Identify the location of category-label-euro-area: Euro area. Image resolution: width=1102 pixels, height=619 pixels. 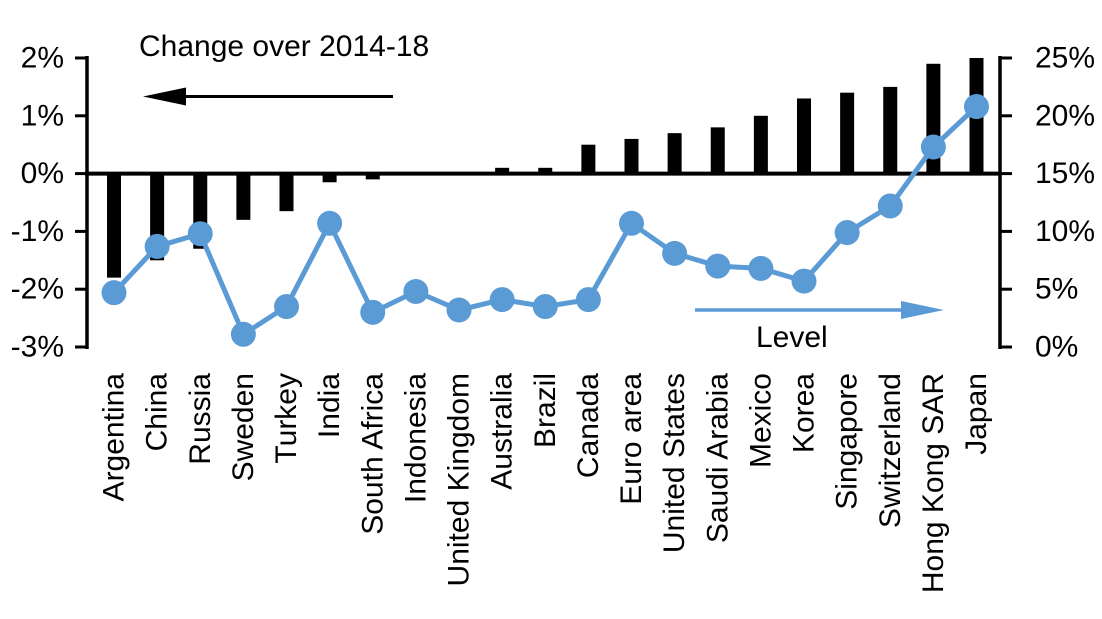
(631, 439).